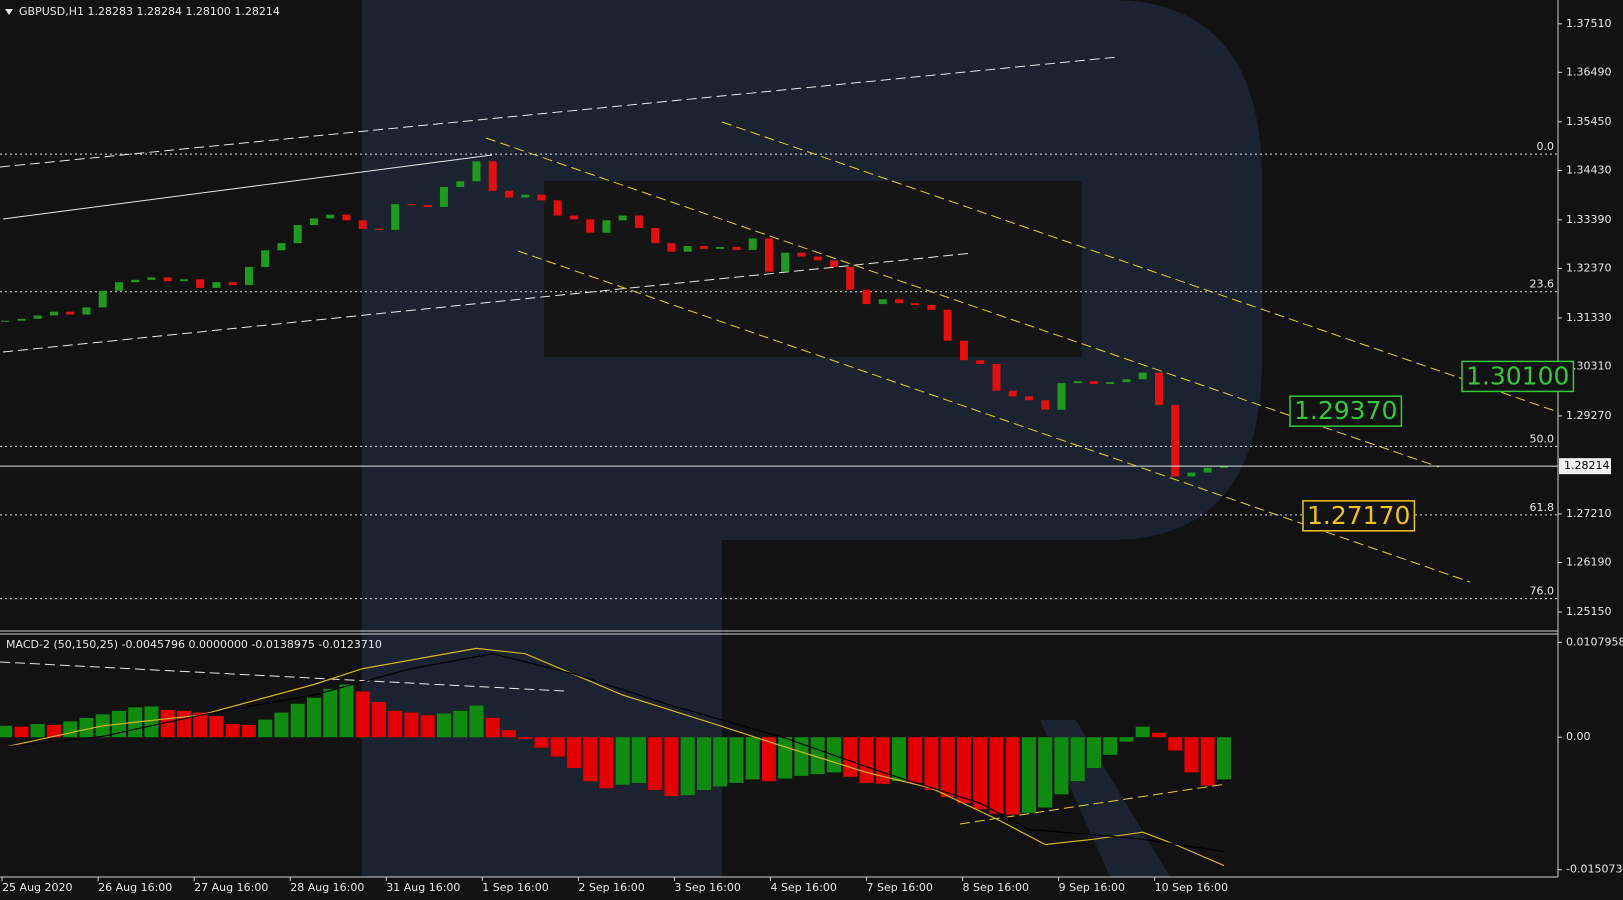 The width and height of the screenshot is (1623, 900). Describe the element at coordinates (1589, 169) in the screenshot. I see `y-tick-label: 1.34430` at that location.